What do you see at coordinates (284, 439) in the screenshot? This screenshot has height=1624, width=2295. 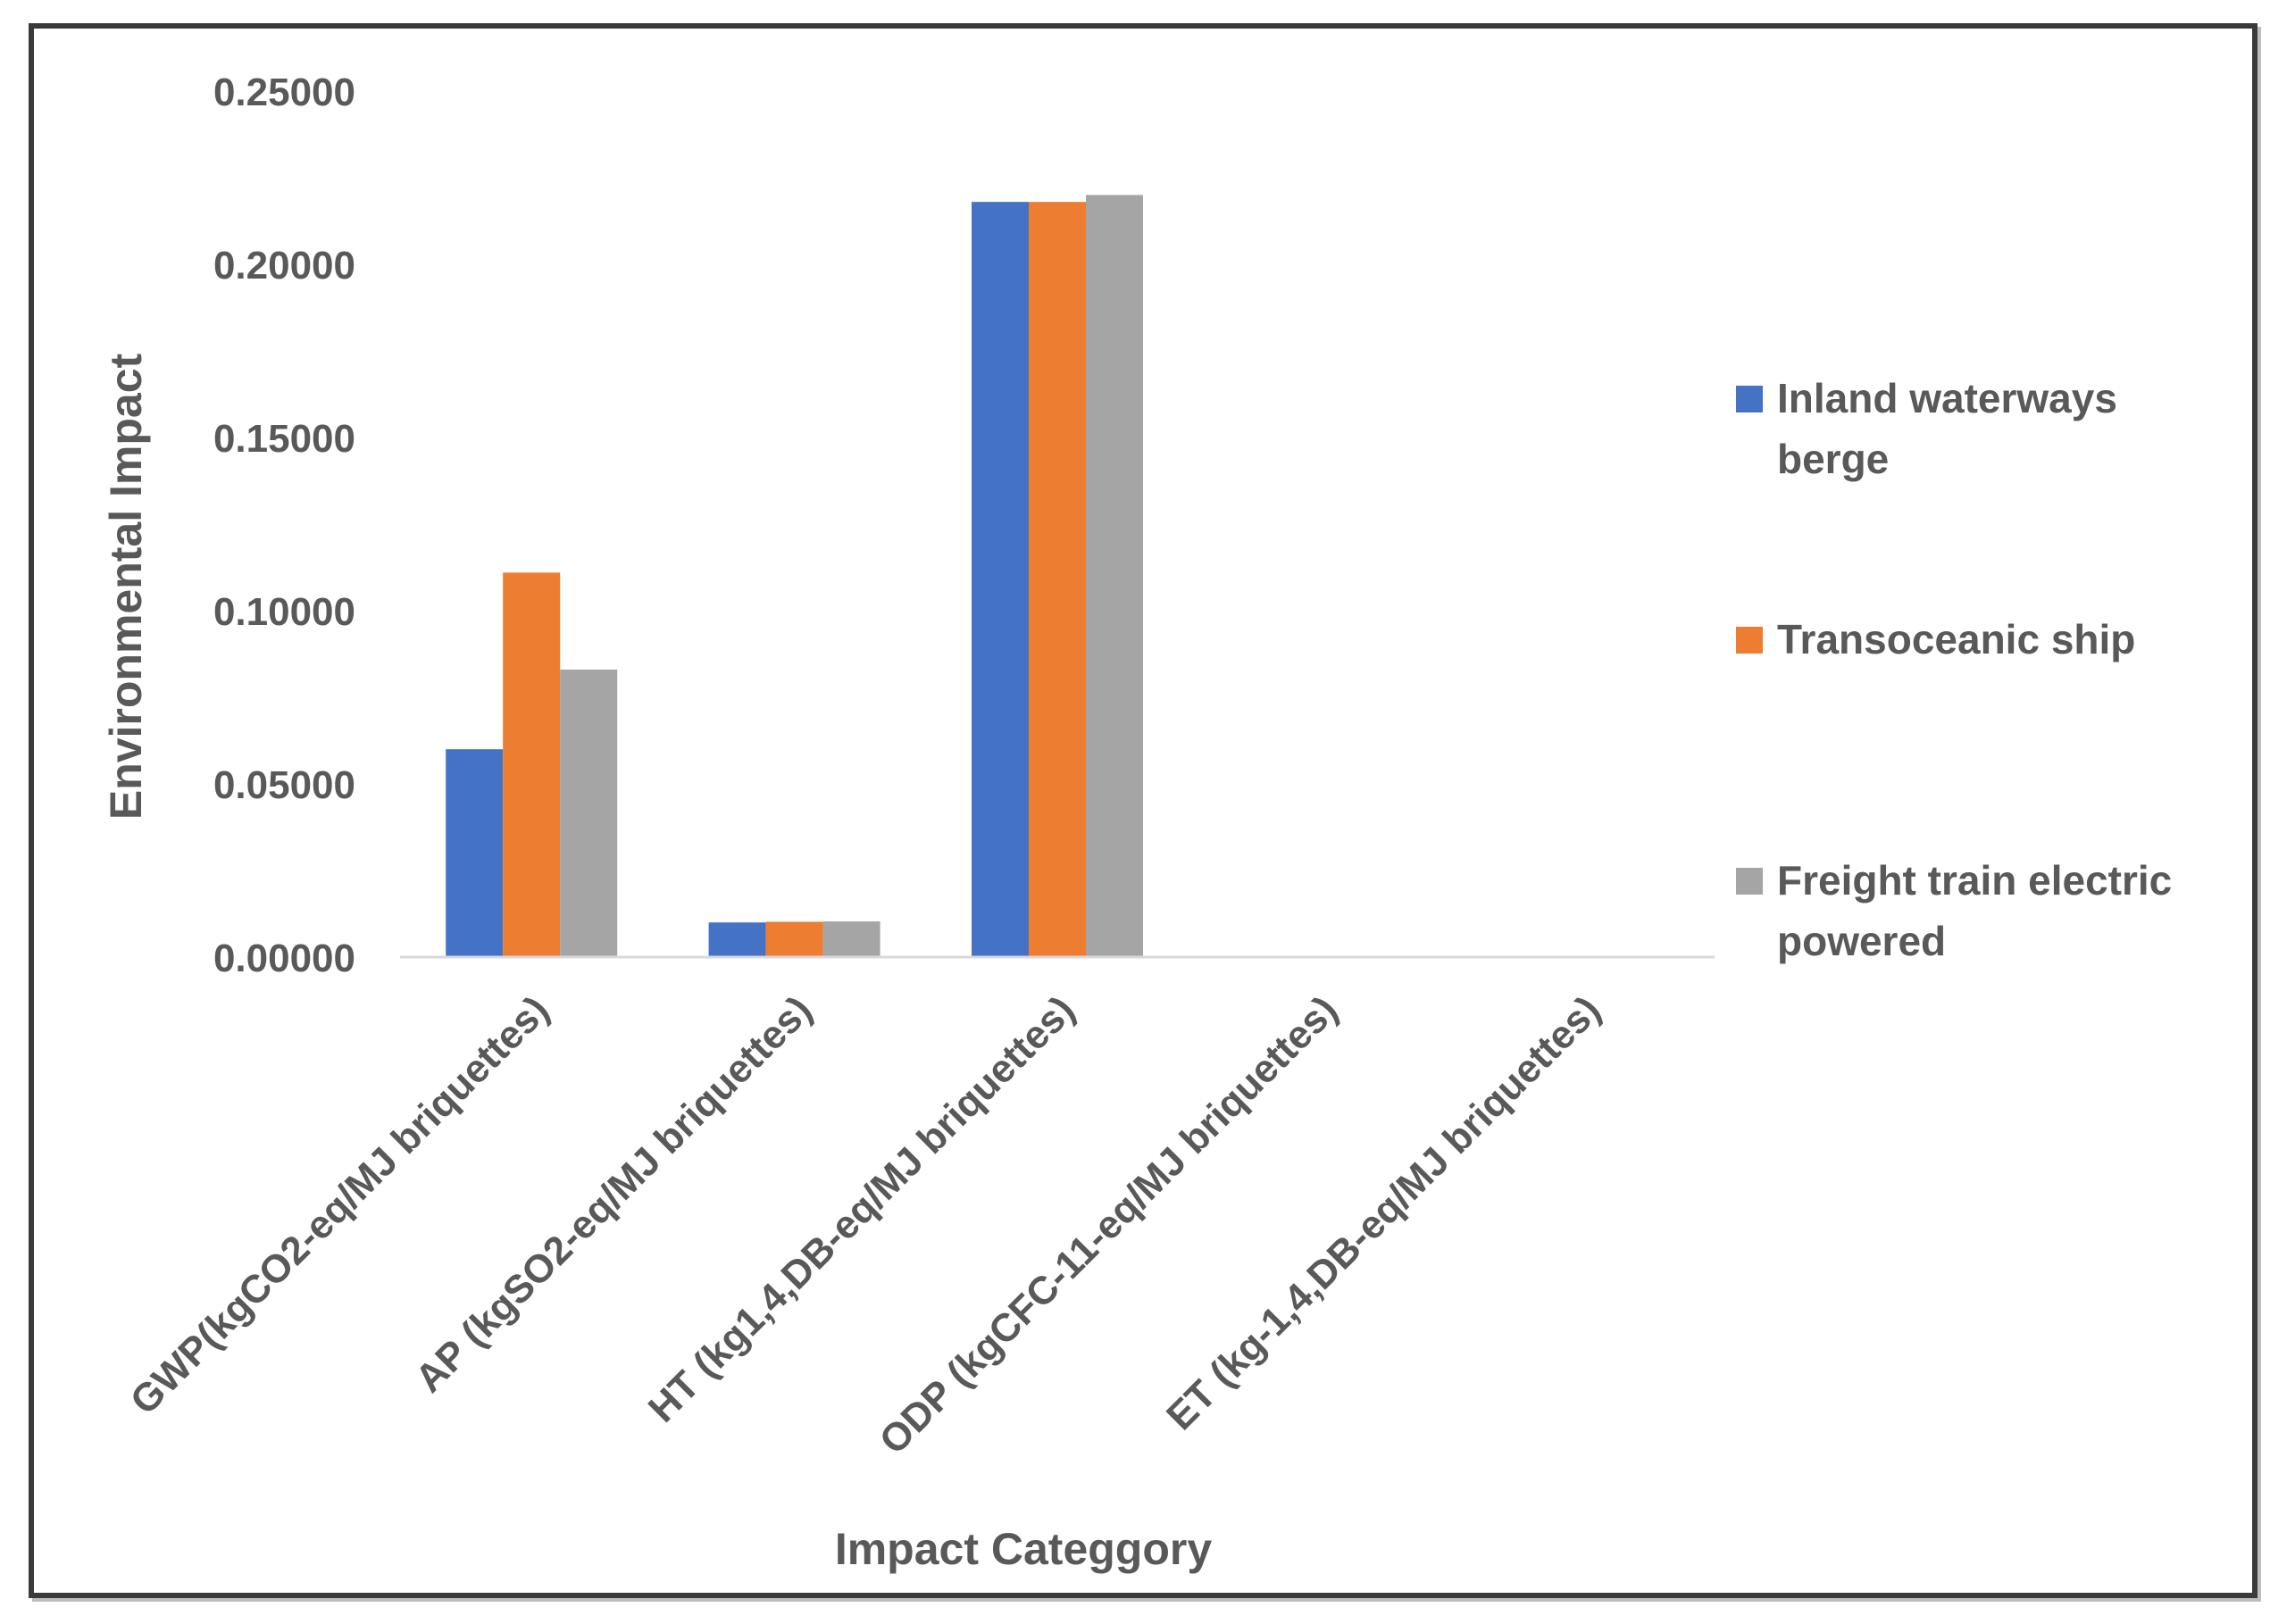 I see `y-tick-label: 0.15000` at bounding box center [284, 439].